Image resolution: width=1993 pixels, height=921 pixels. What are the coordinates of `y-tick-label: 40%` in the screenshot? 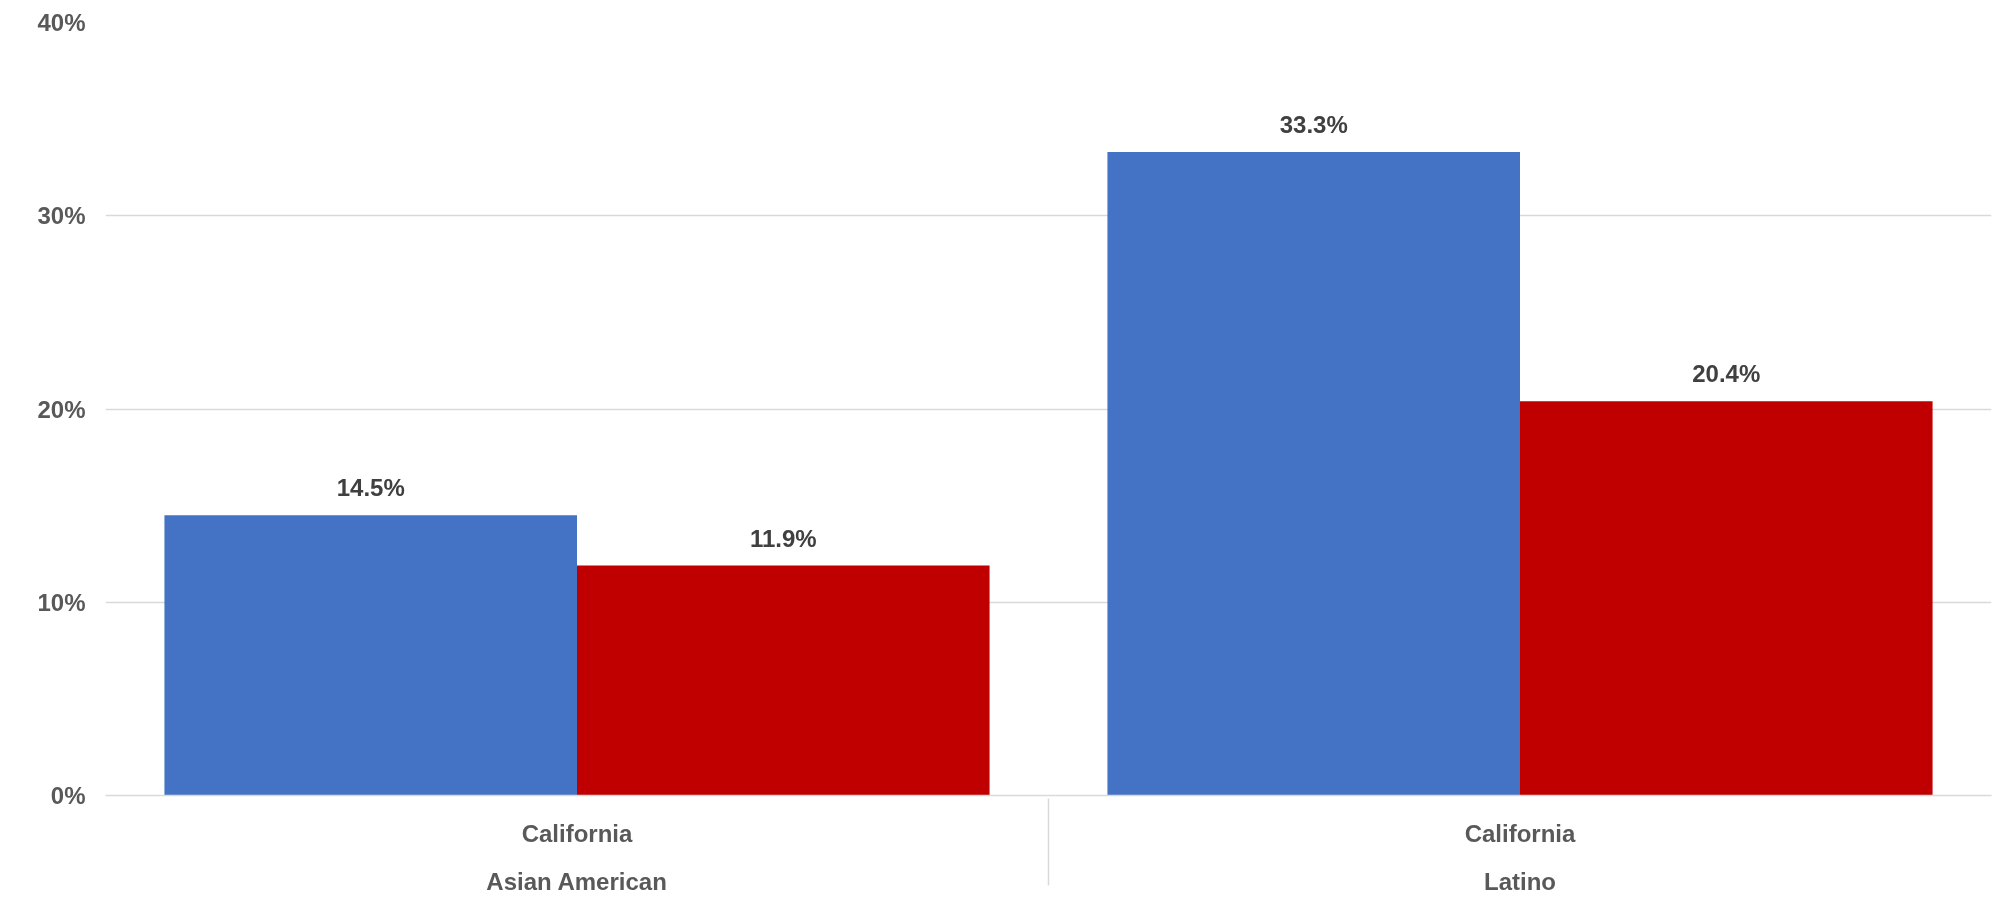 It's located at (61, 22).